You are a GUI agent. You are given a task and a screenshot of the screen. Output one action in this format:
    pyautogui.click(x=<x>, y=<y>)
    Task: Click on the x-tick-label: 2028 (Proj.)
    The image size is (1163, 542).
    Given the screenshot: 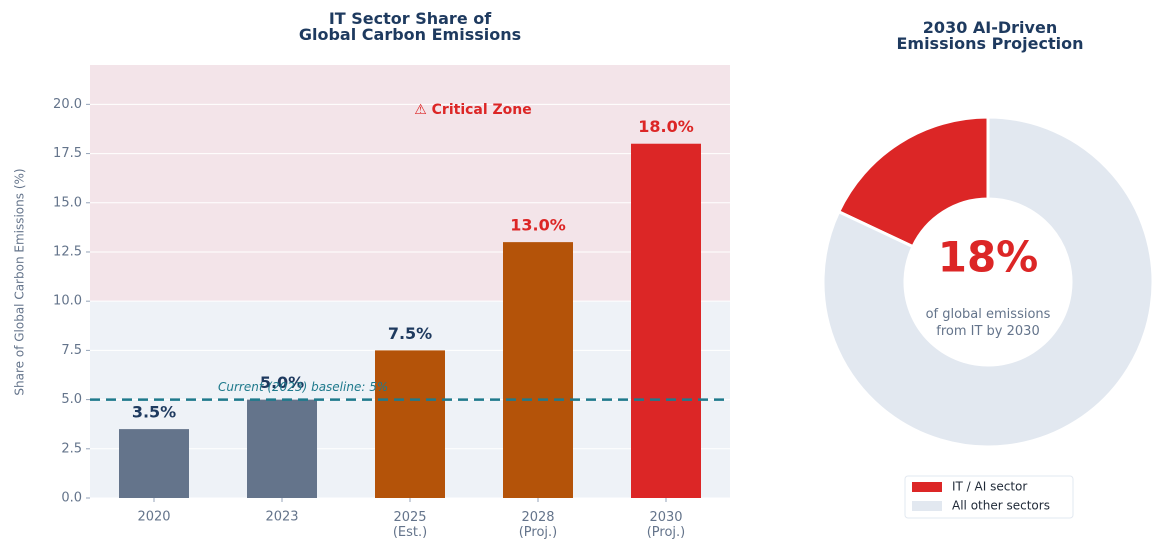 What is the action you would take?
    pyautogui.click(x=538, y=525)
    